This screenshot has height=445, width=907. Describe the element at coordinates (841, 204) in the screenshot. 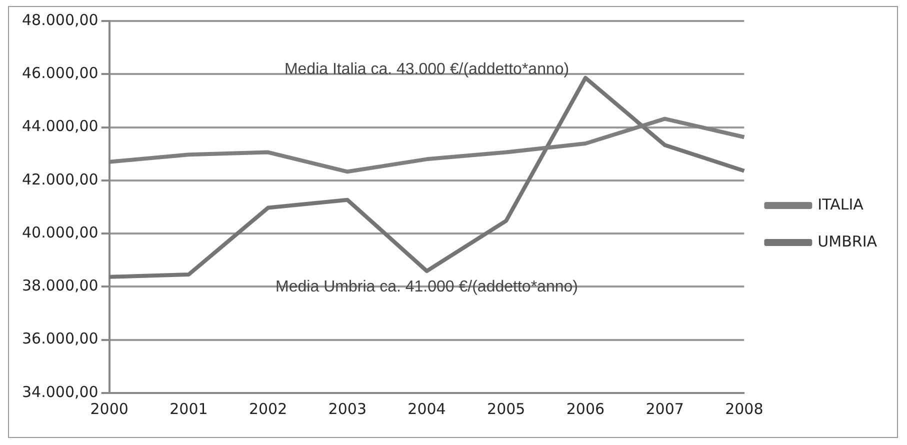

I see `legend-label: ITALIA` at that location.